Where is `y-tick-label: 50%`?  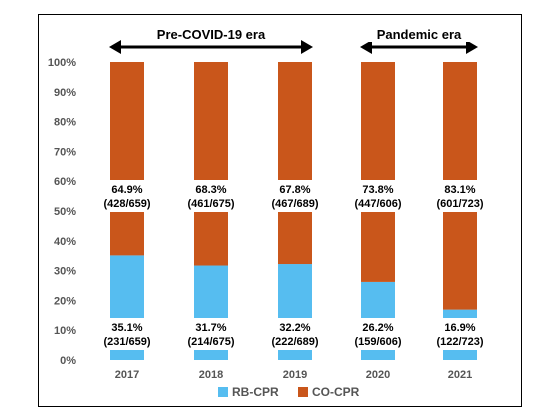 y-tick-label: 50% is located at coordinates (65, 212).